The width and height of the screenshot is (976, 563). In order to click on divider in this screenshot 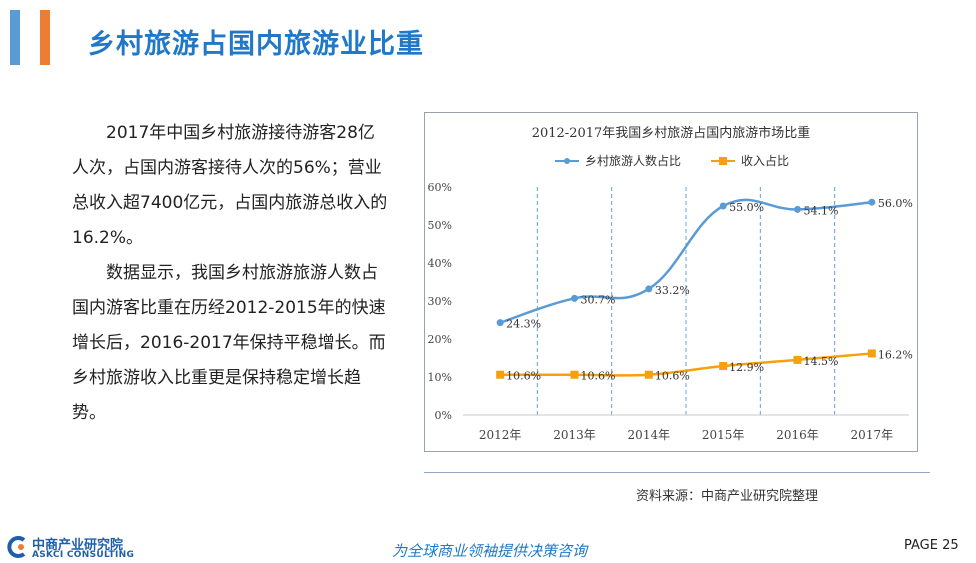, I will do `click(677, 472)`.